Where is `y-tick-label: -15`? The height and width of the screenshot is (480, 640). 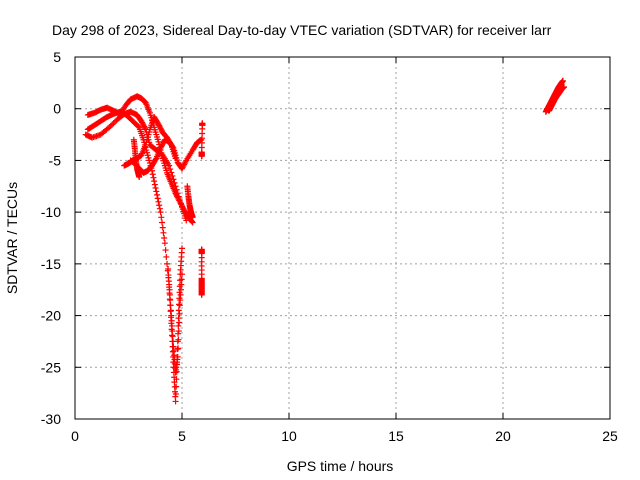
y-tick-label: -15 is located at coordinates (51, 264).